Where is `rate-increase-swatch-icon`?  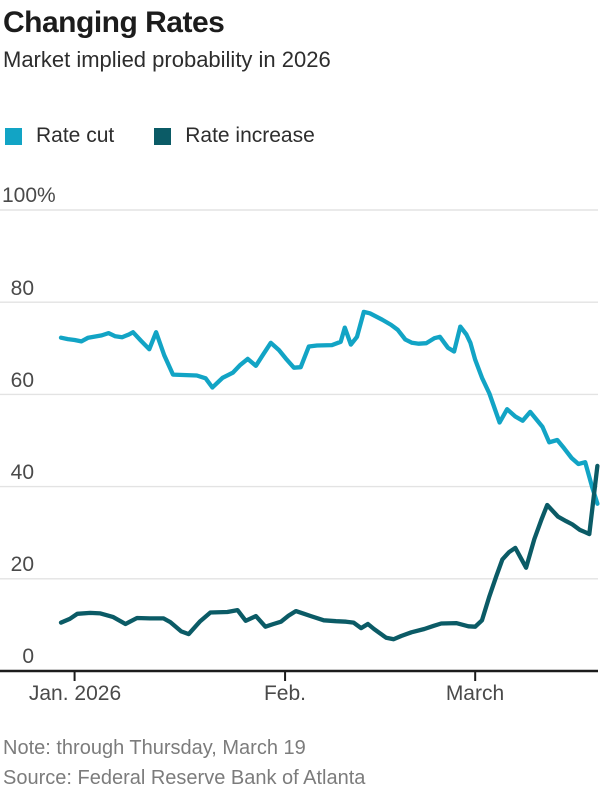 rate-increase-swatch-icon is located at coordinates (163, 136).